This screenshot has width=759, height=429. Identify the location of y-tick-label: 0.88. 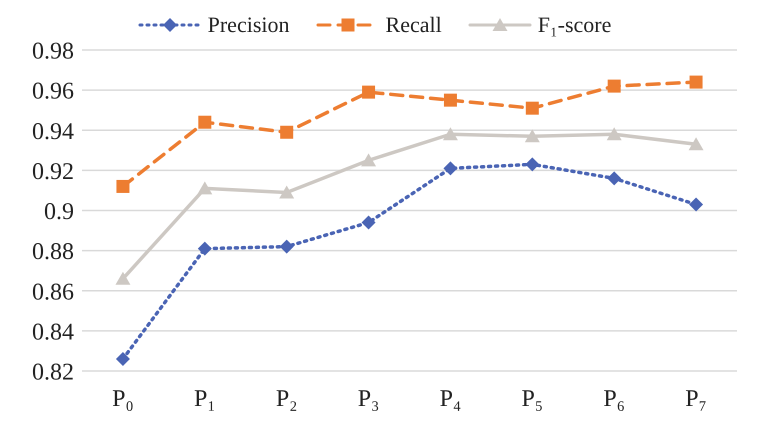
(53, 252).